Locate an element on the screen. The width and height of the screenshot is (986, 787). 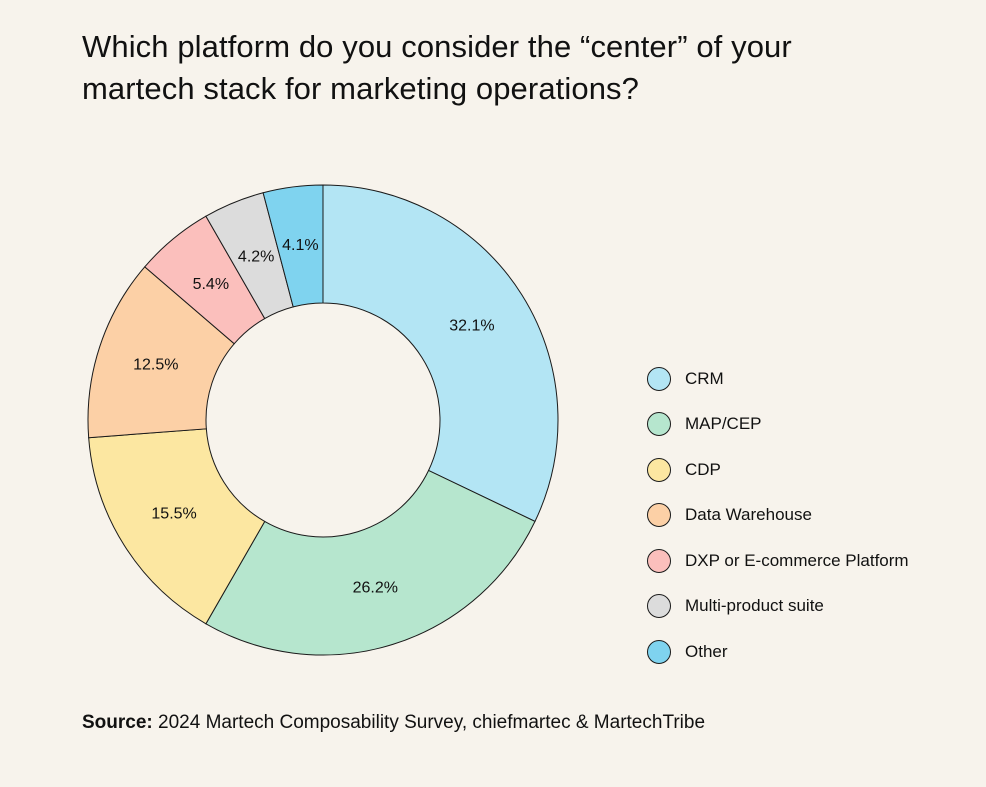
legend-item-multi-product-suite: Multi-product suite is located at coordinates (778, 607).